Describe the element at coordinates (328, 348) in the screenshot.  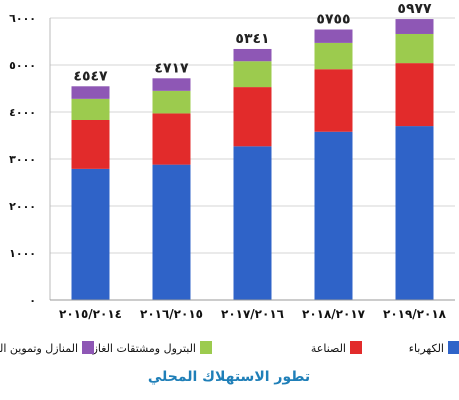
I see `legend-label: الصناعة` at that location.